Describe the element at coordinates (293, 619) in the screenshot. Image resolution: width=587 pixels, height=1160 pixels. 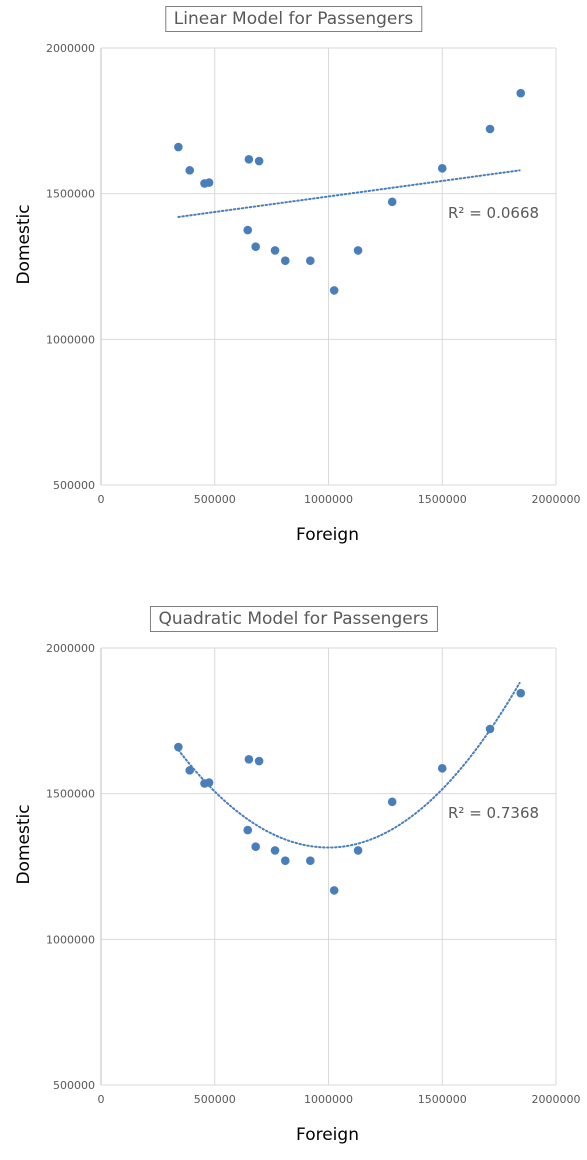
I see `chart-title: Quadratic Model for Passengers` at that location.